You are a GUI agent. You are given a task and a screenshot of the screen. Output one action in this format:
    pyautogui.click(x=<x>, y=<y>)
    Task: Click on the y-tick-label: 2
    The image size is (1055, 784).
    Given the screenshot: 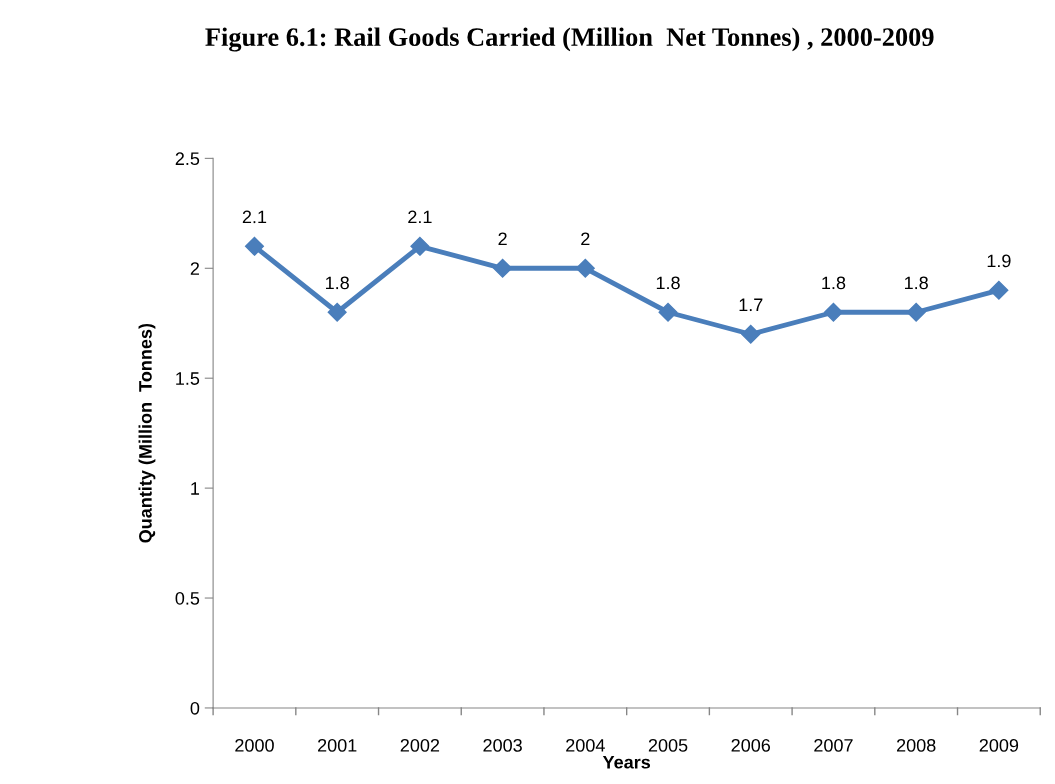 What is the action you would take?
    pyautogui.click(x=195, y=268)
    